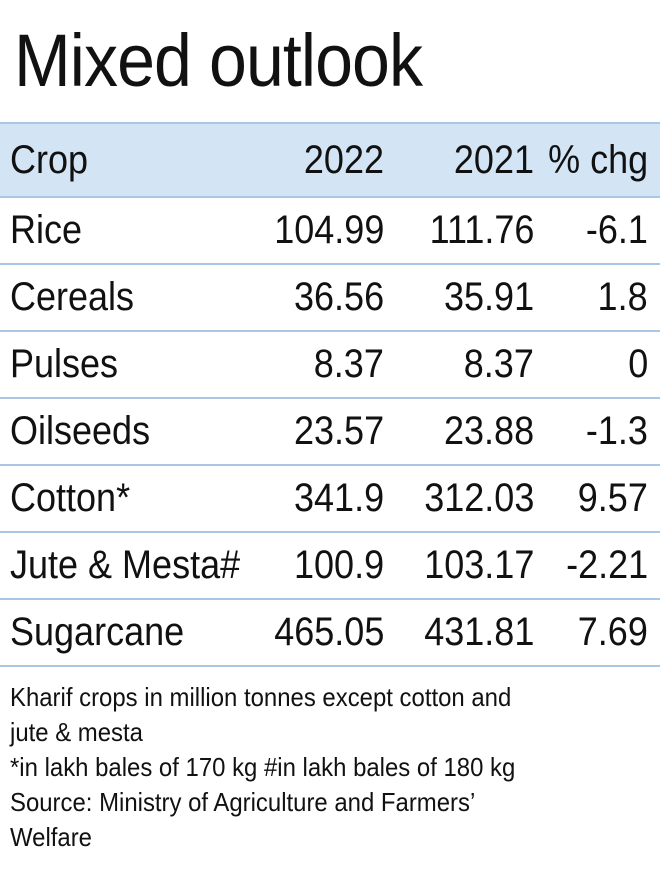  Describe the element at coordinates (493, 160) in the screenshot. I see `column-header-2021: 2021` at that location.